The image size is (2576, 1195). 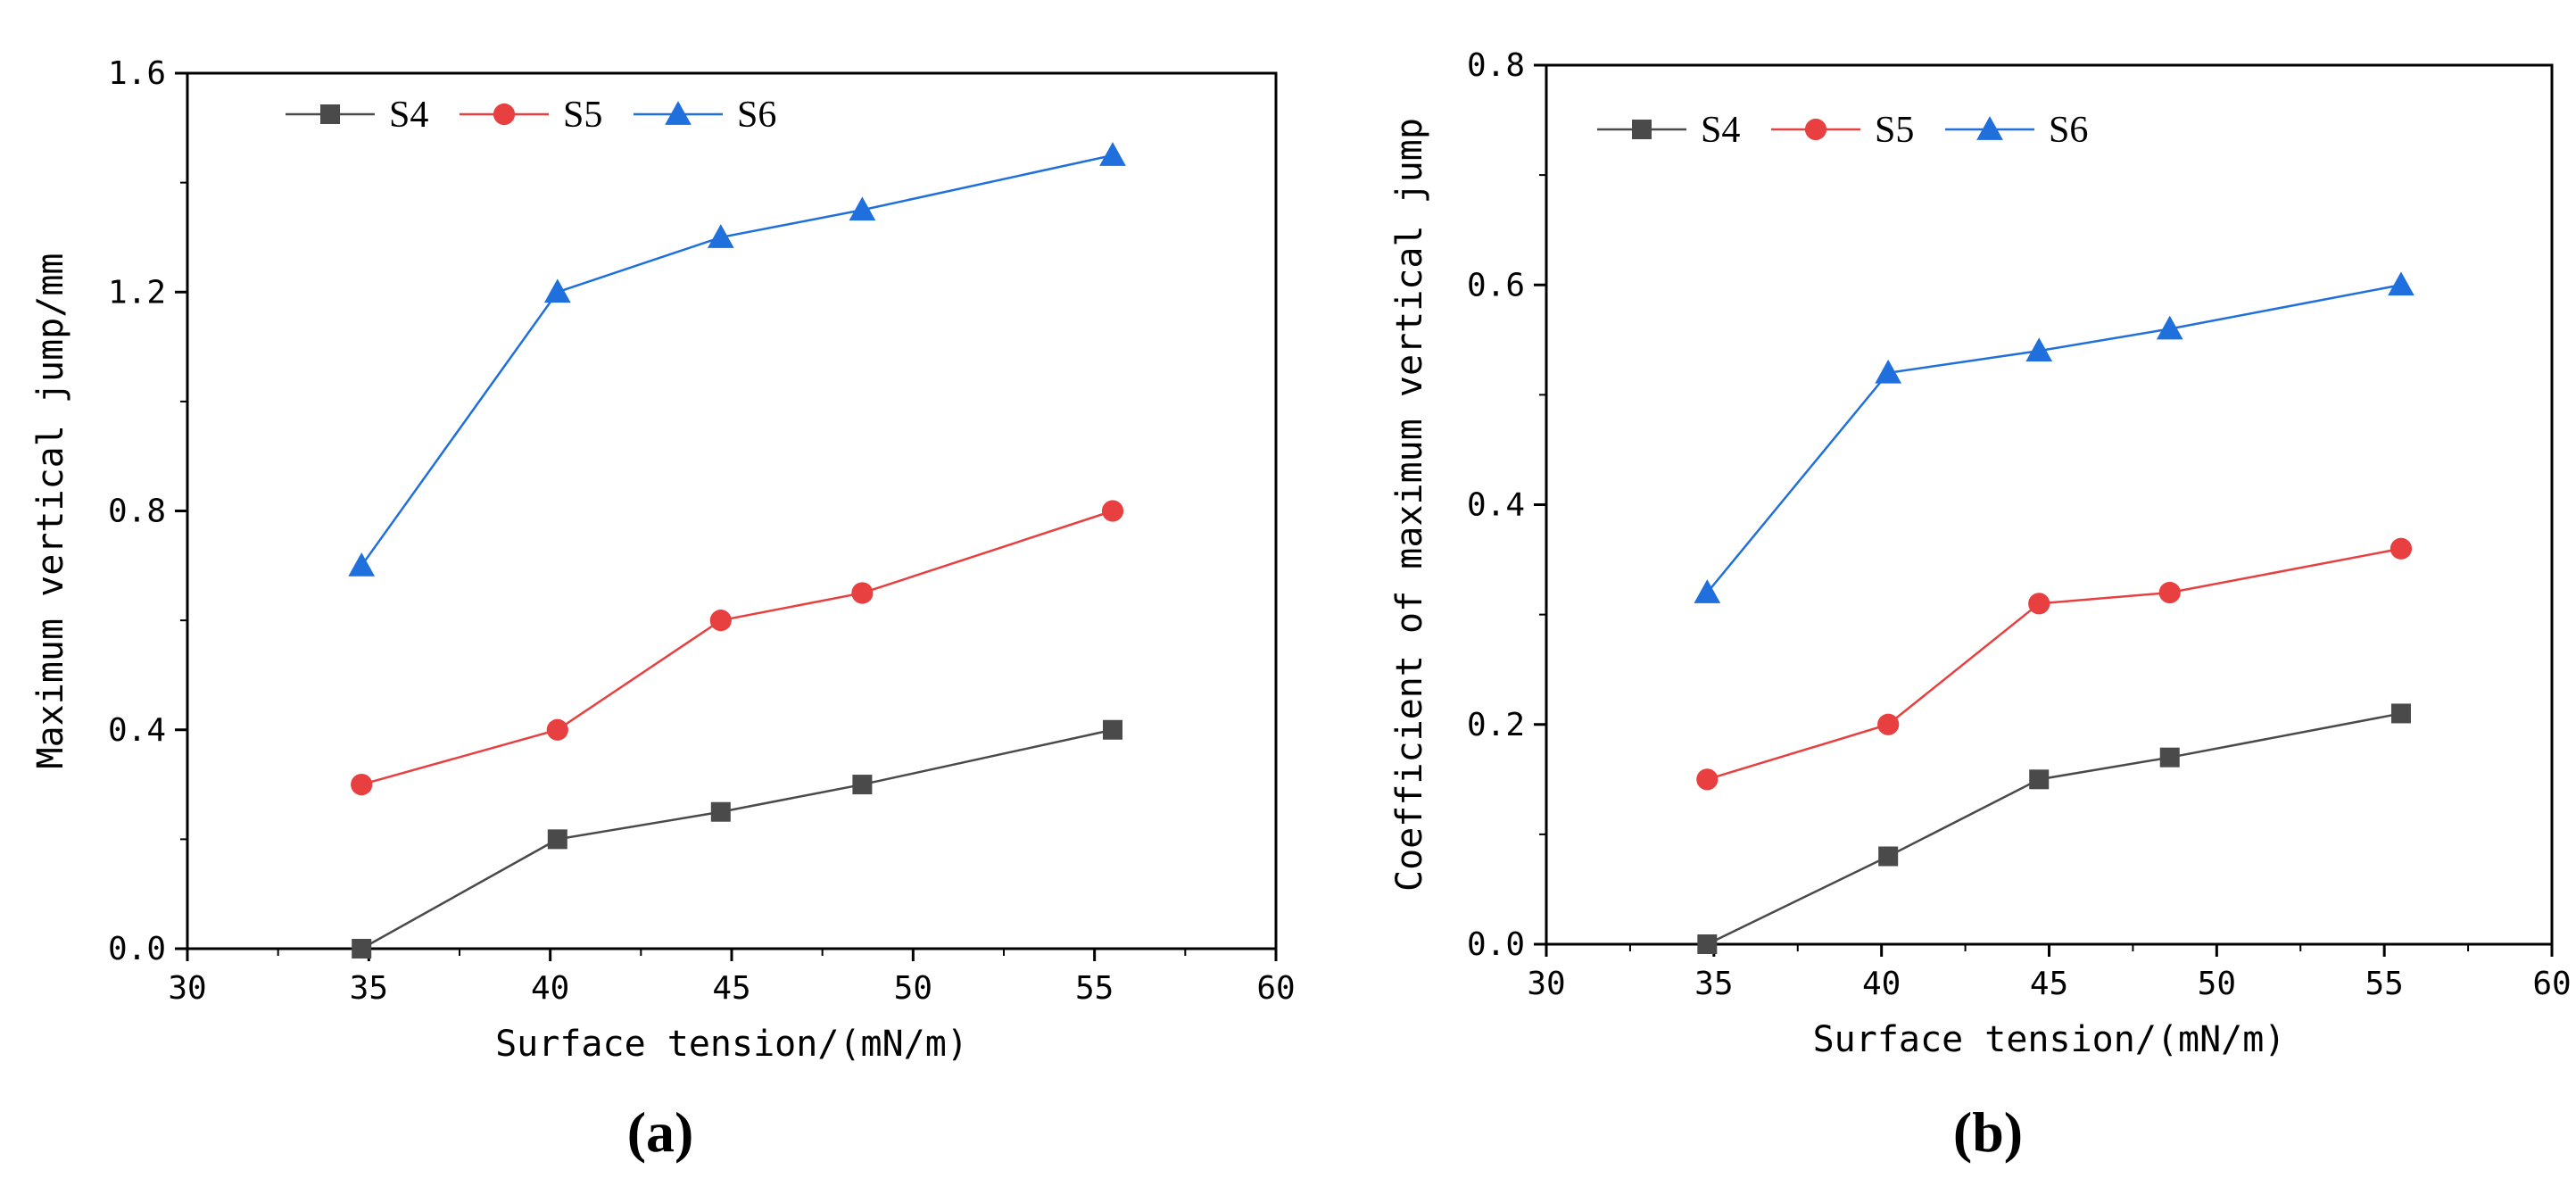 I want to click on y-axis-label: Maximum vertical jump/mm, so click(x=50, y=511).